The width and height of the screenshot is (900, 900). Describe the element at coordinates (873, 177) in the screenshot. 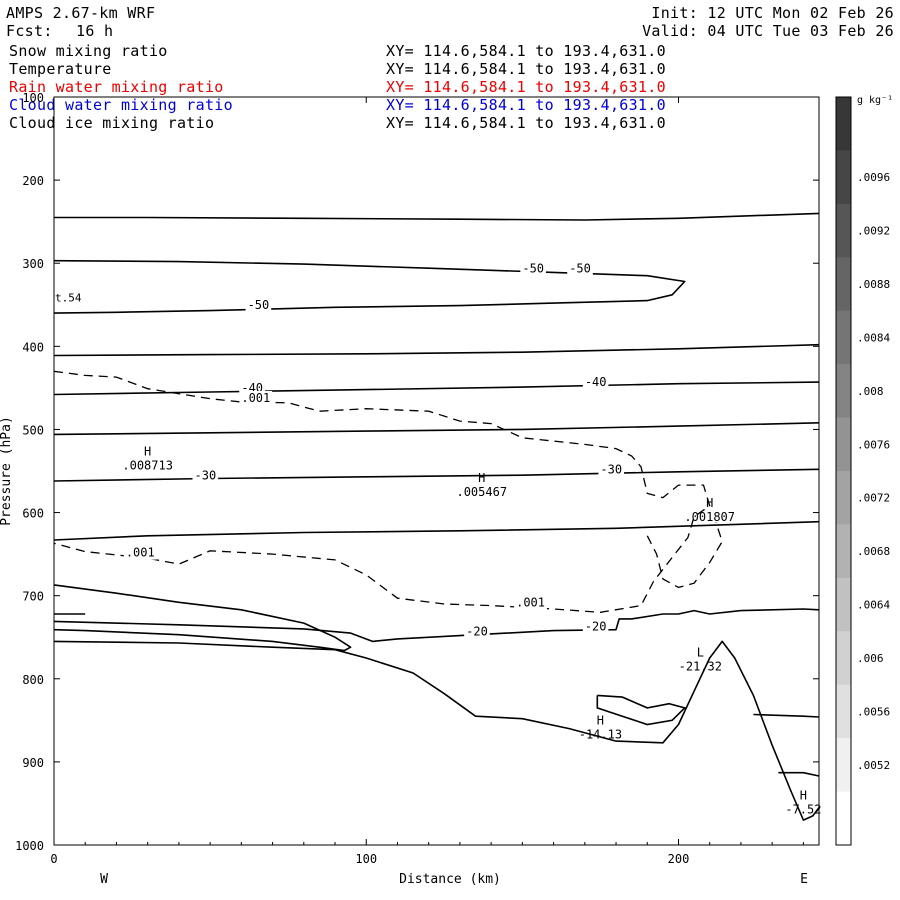

I see `colorbar-tick-label: .0096` at that location.